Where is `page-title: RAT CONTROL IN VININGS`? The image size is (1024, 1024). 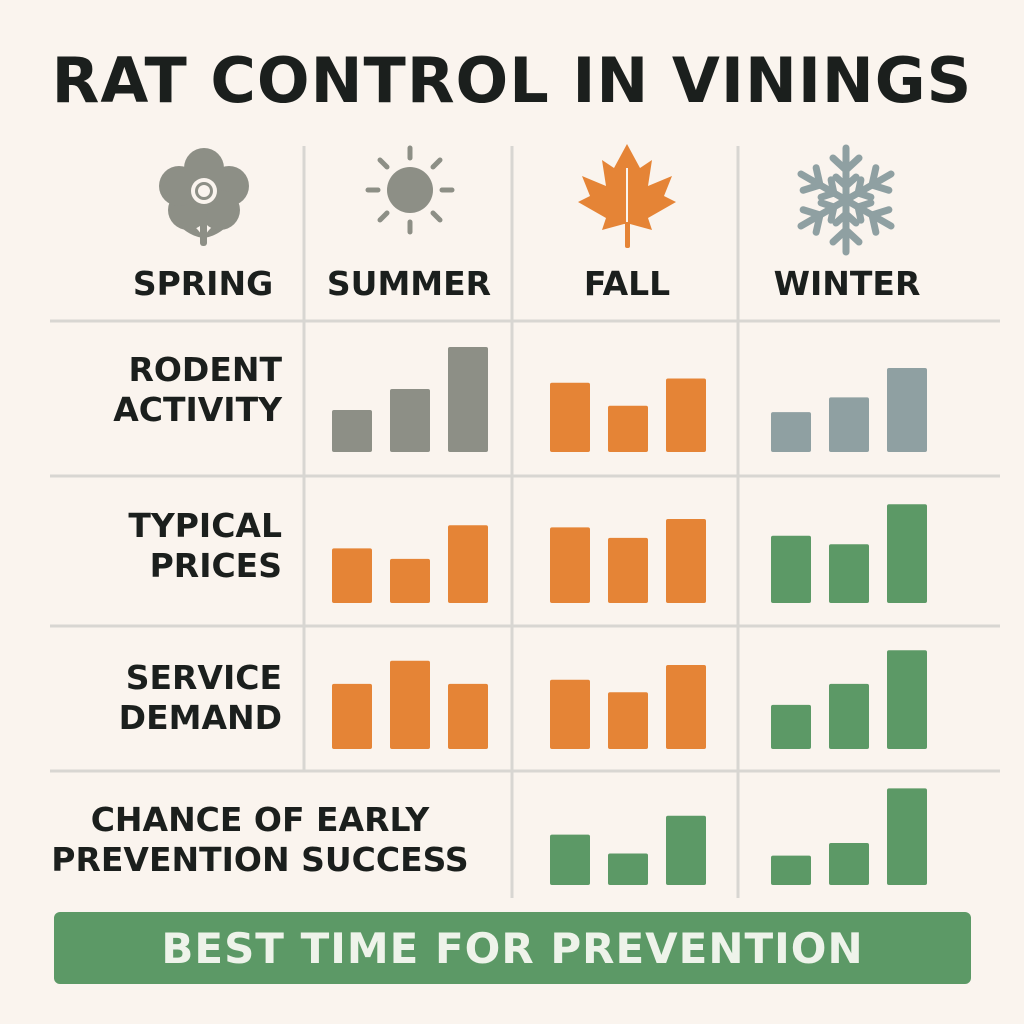 page-title: RAT CONTROL IN VININGS is located at coordinates (512, 80).